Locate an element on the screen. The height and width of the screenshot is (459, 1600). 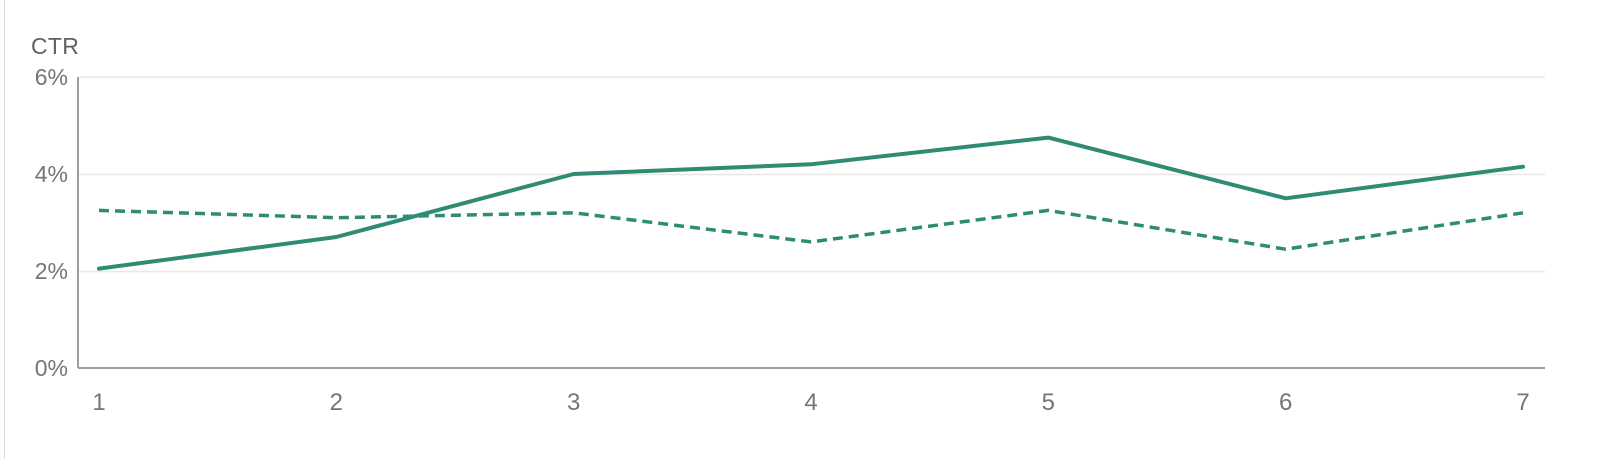
y-tick-4pct: 4% is located at coordinates (51, 174).